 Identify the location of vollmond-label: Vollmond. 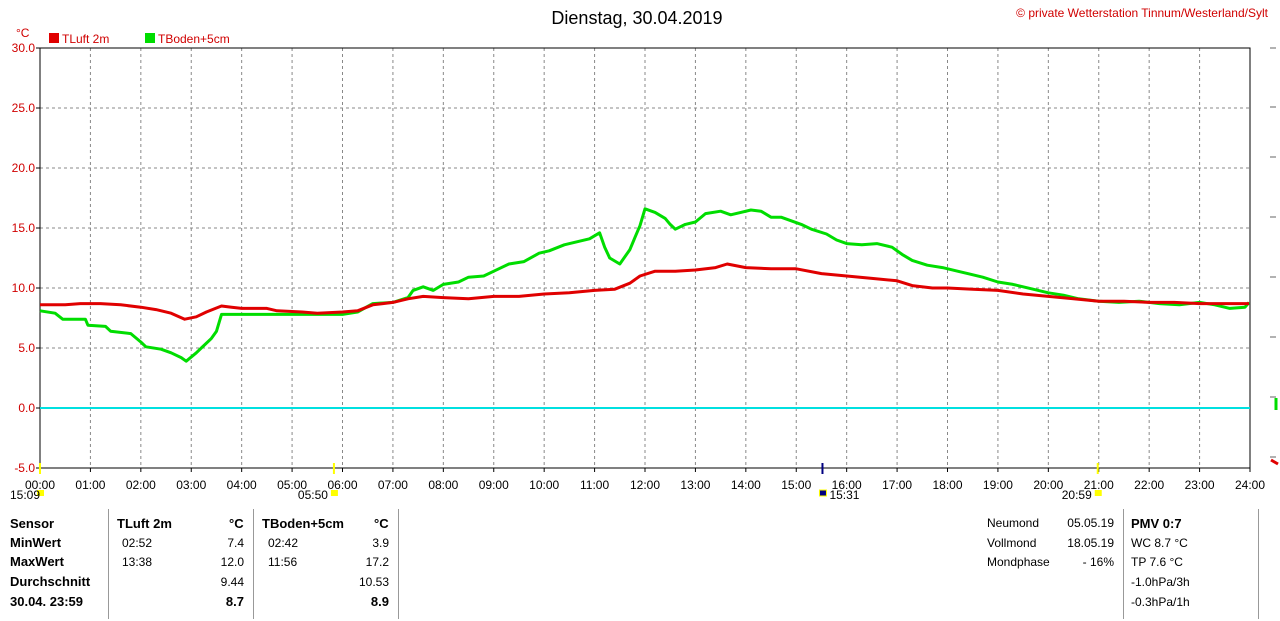
(1012, 543).